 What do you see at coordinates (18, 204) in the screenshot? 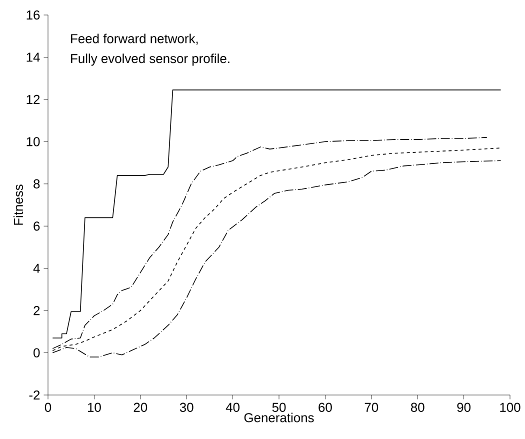
I see `y-axis-title: Fitness` at bounding box center [18, 204].